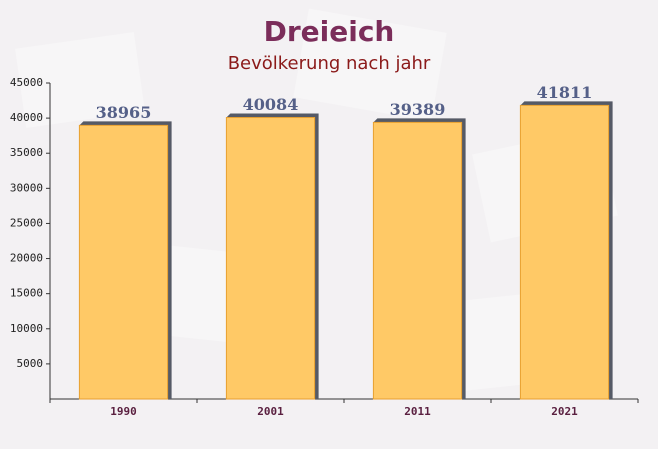  What do you see at coordinates (26, 152) in the screenshot?
I see `y-tick-label: 35000` at bounding box center [26, 152].